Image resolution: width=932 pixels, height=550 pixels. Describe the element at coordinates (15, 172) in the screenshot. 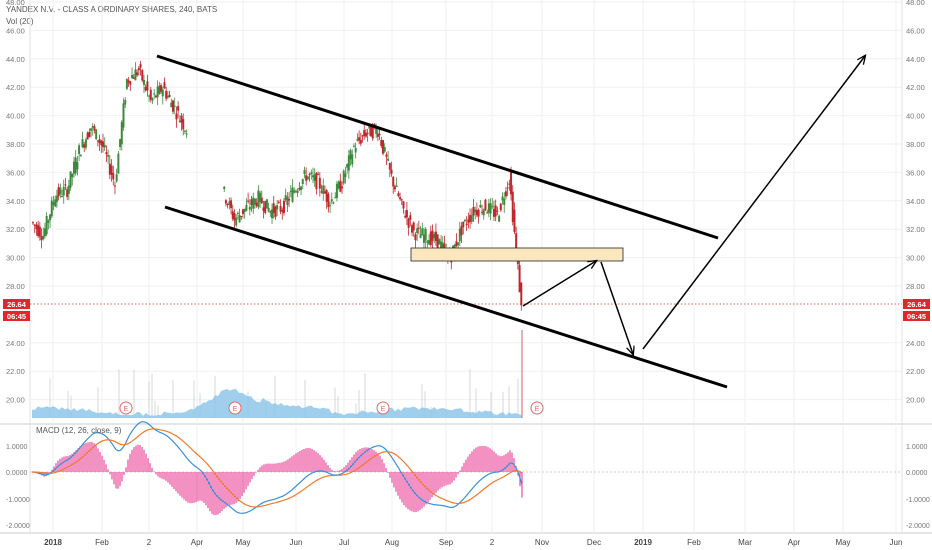

I see `price-tick-left: 36.00` at that location.